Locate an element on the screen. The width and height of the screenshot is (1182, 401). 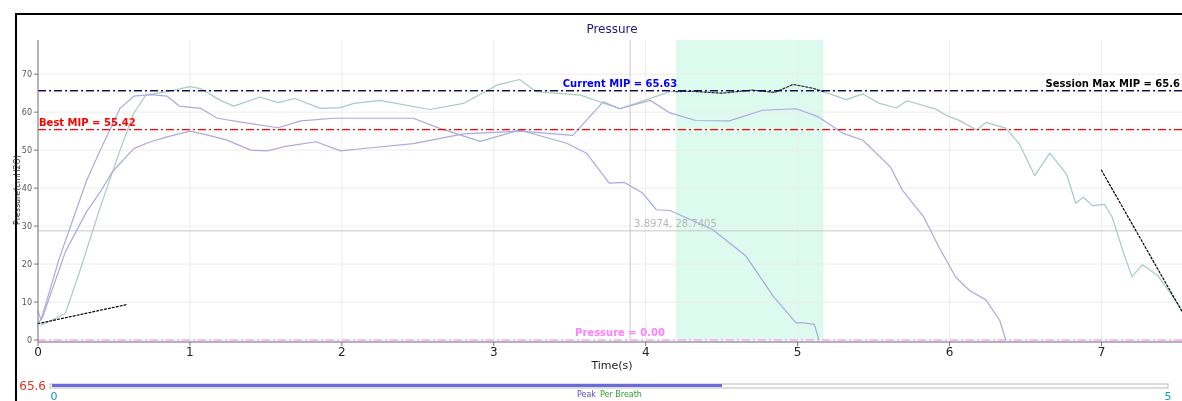
ref-line-label: Best MIP = 55.42 is located at coordinates (87, 122).